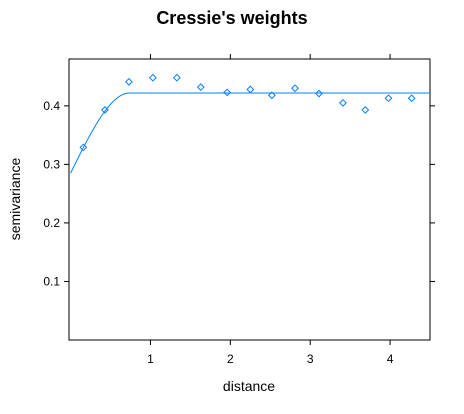 The image size is (464, 414). Describe the element at coordinates (15, 199) in the screenshot. I see `y-axis-label: semivariance` at that location.